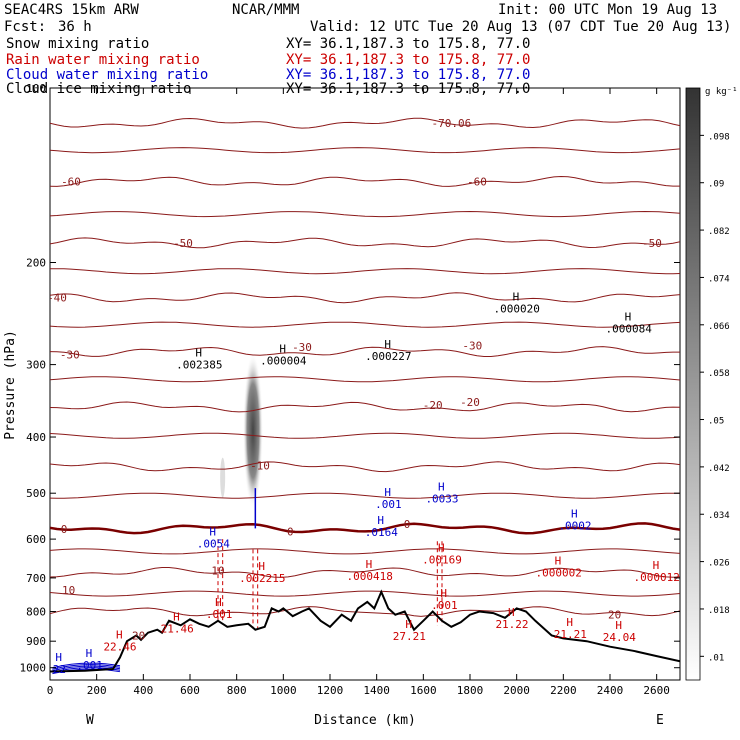 The image size is (740, 740). I want to click on y-tick-label: 800, so click(36, 612).